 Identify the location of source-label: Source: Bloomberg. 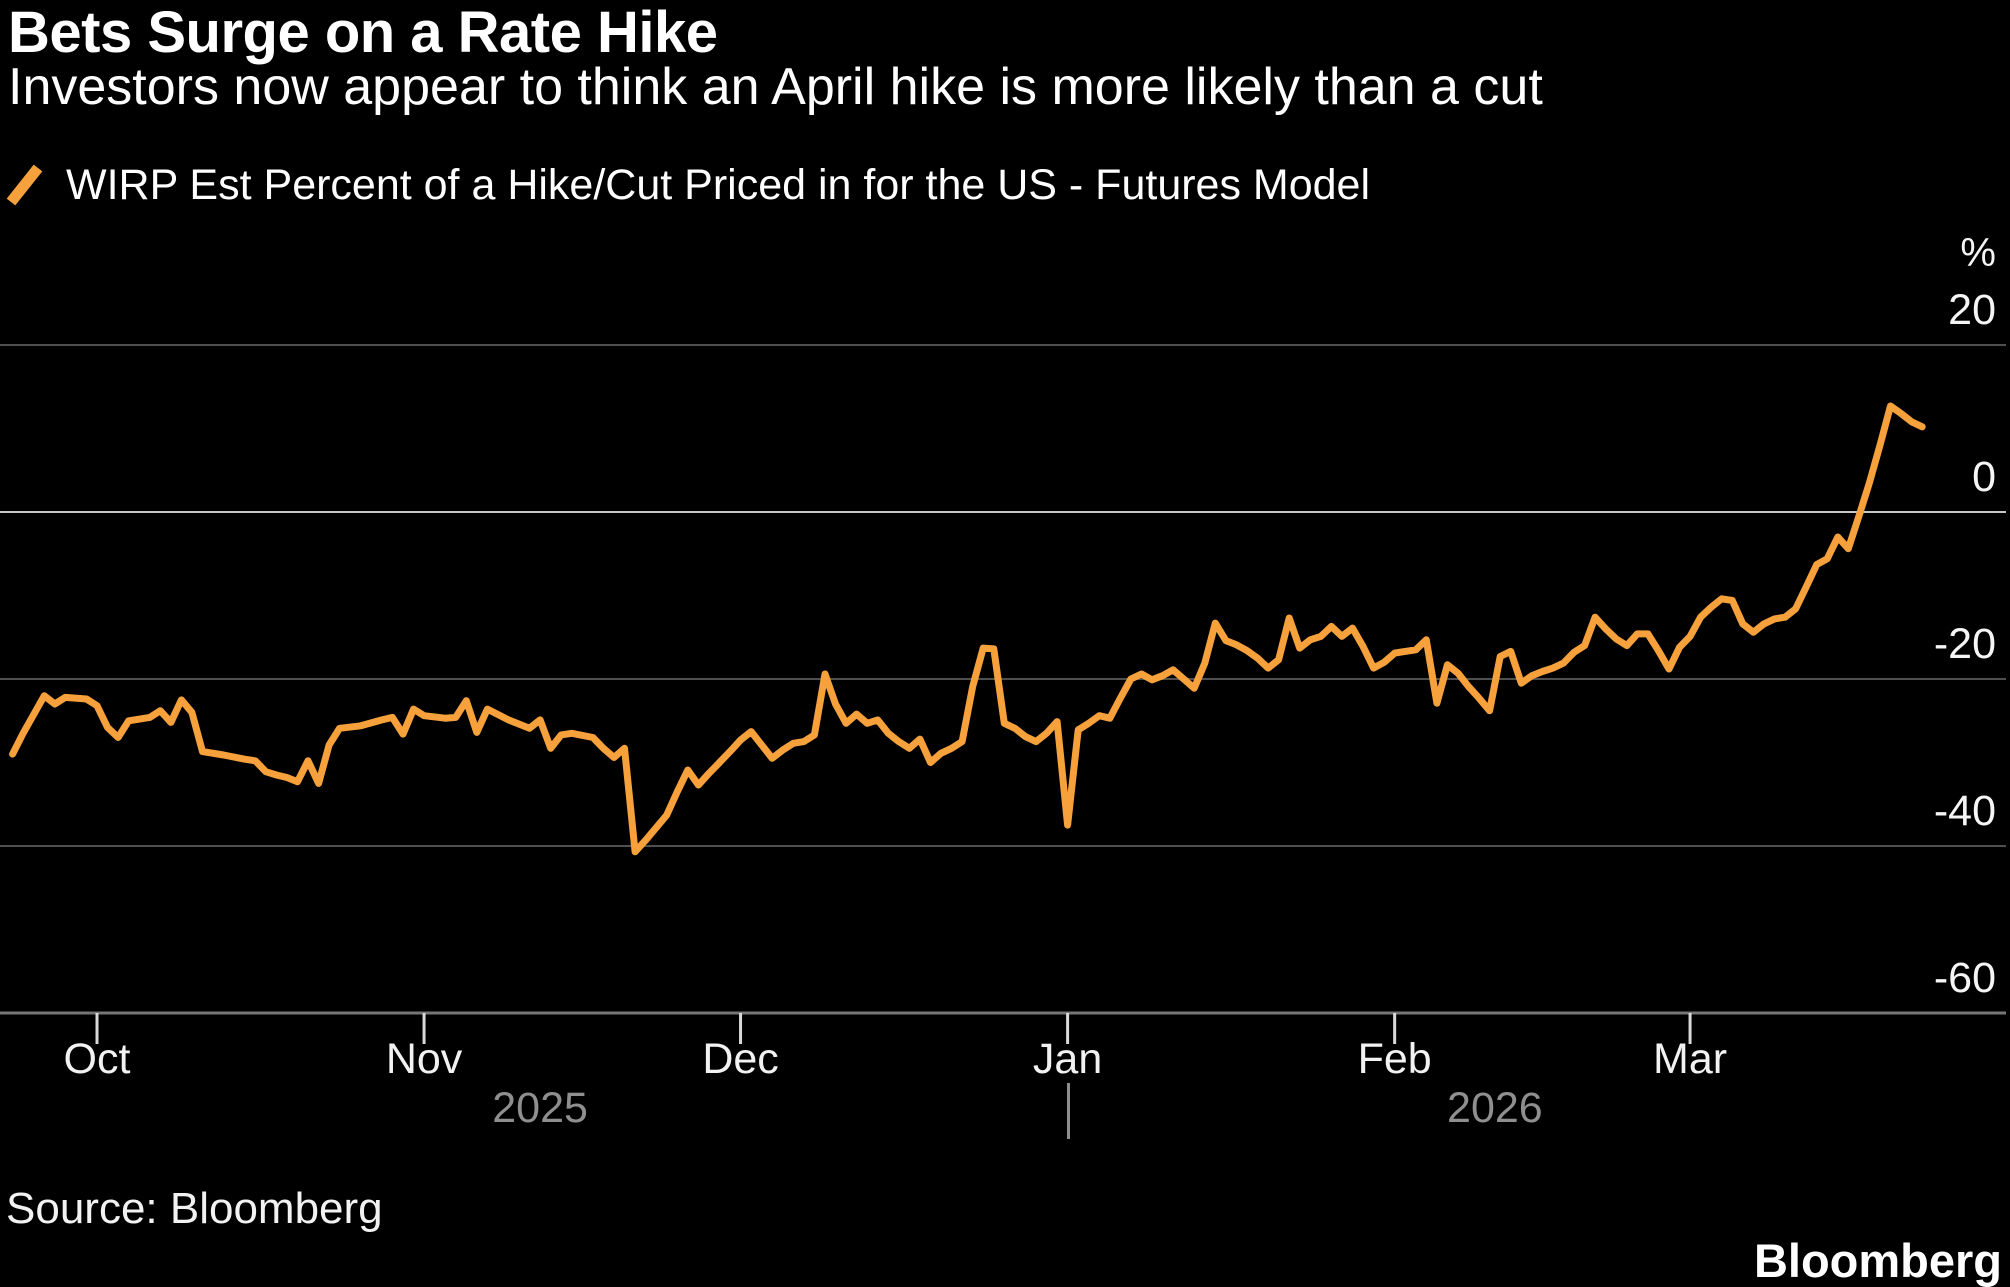
(194, 1208).